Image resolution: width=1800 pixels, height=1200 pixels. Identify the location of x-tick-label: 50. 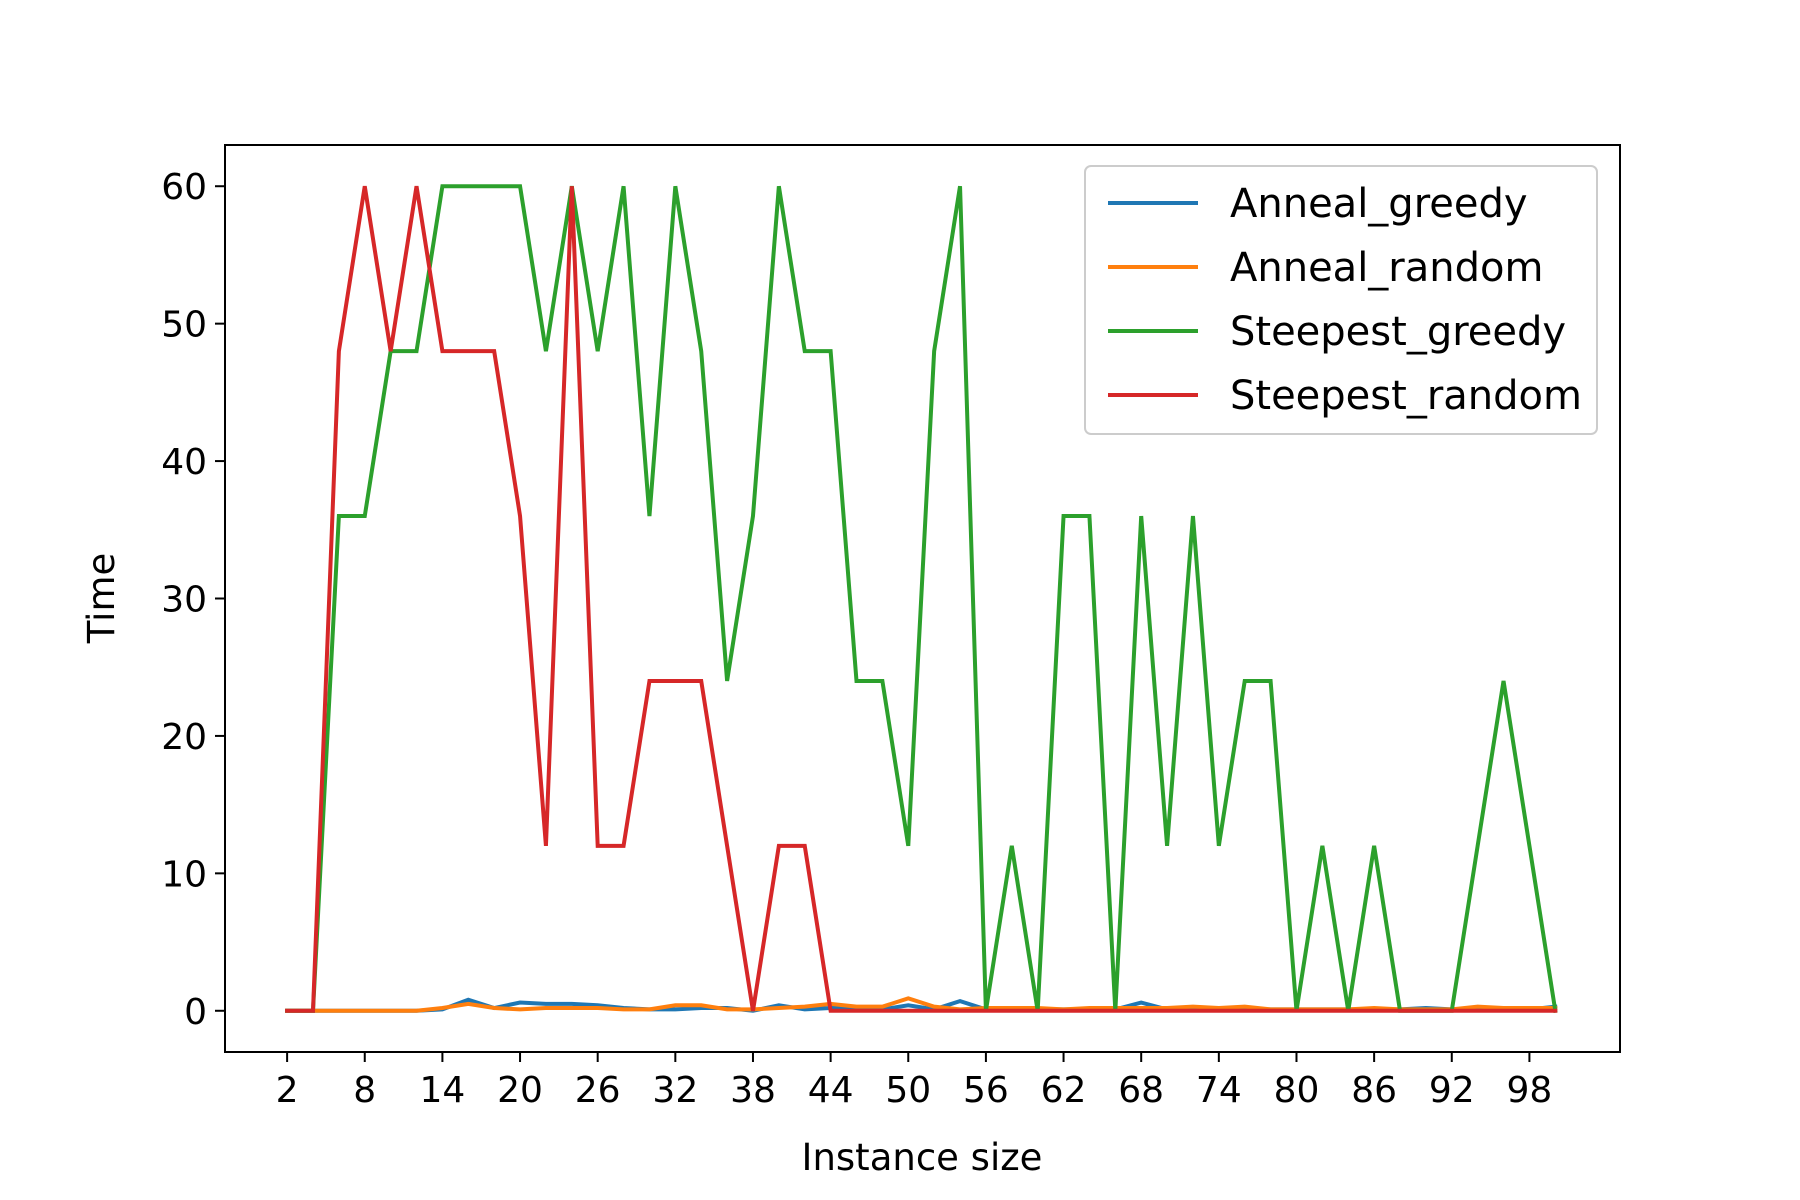
(908, 1090).